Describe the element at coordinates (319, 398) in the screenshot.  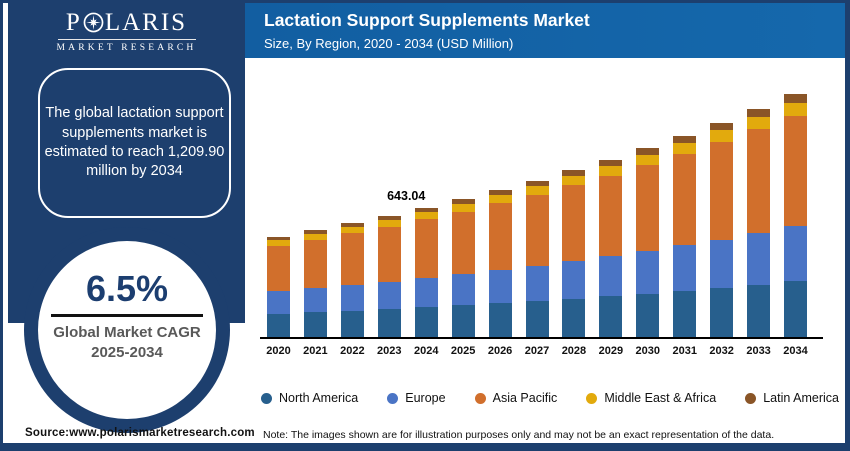
I see `legend-label: North America` at that location.